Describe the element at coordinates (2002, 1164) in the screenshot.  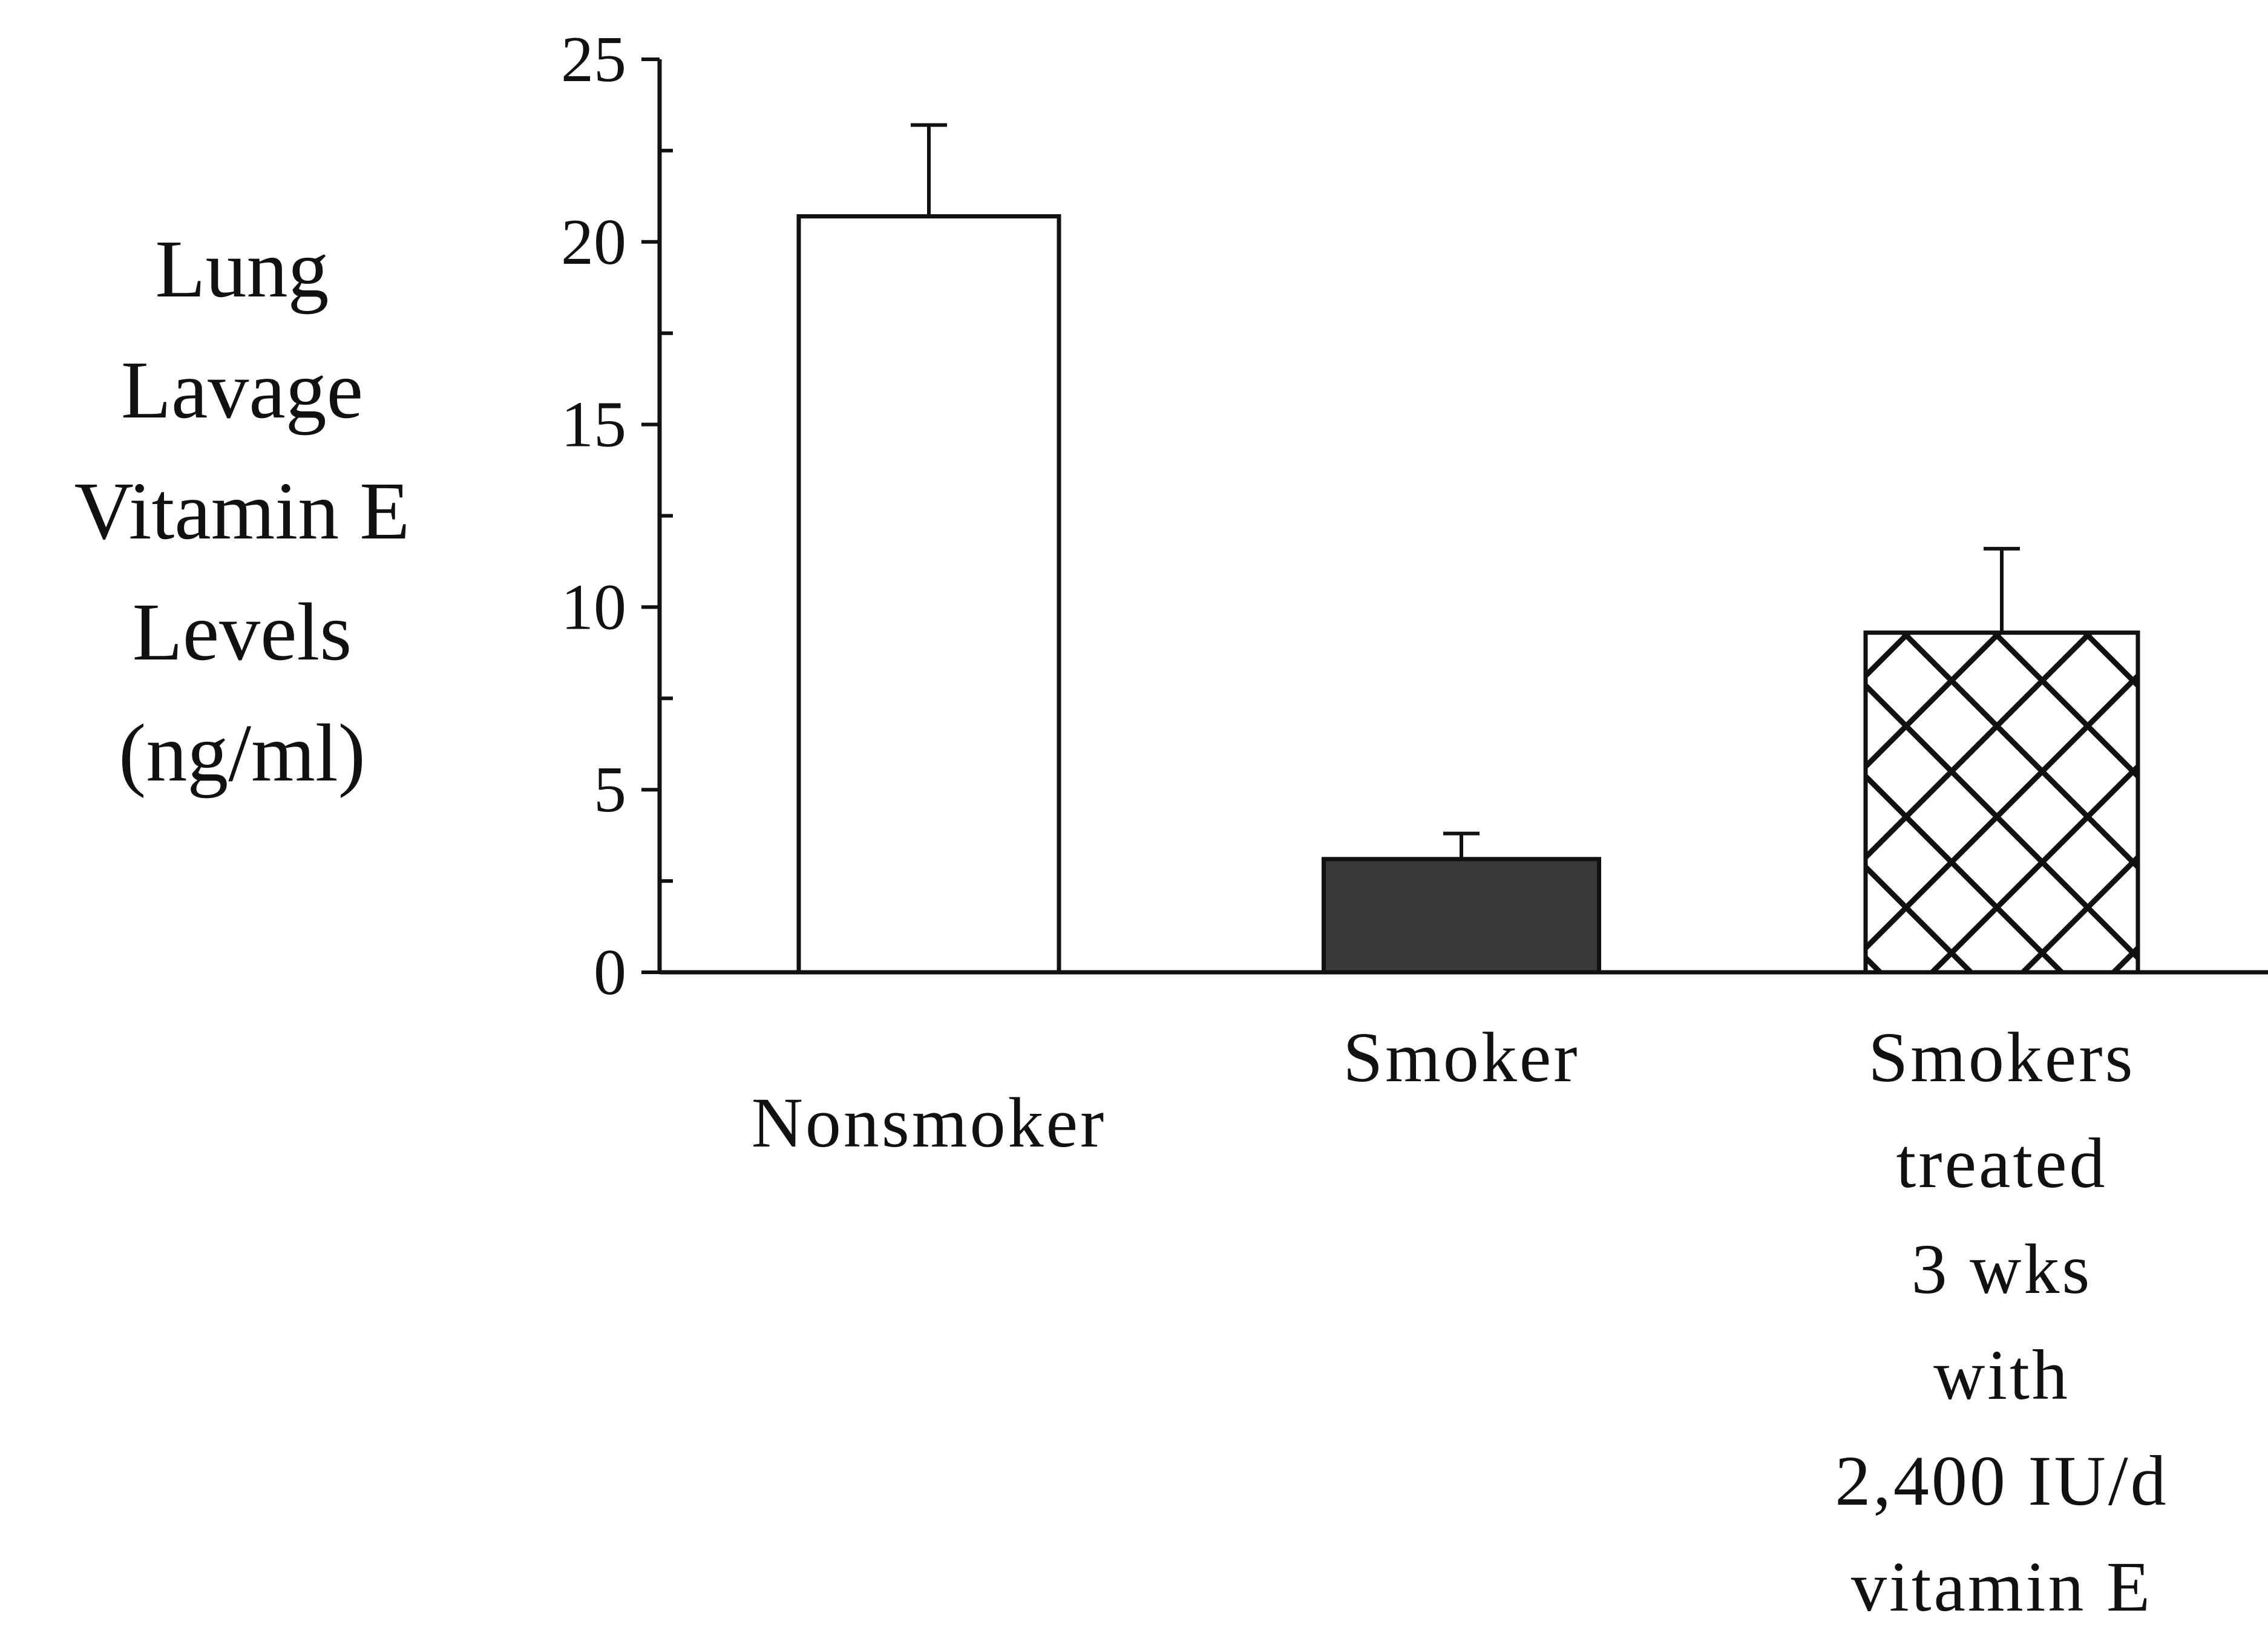
I see `x-tick-label: treated` at that location.